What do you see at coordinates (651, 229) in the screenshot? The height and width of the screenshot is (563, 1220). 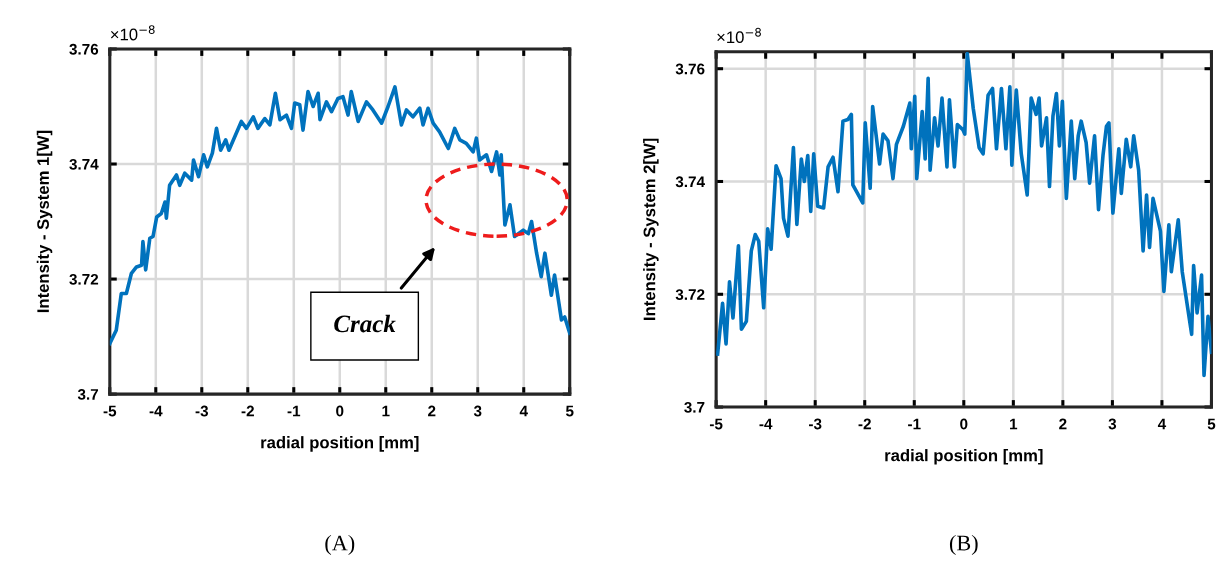 I see `y-axis-title: Intensity - System 2[W]` at bounding box center [651, 229].